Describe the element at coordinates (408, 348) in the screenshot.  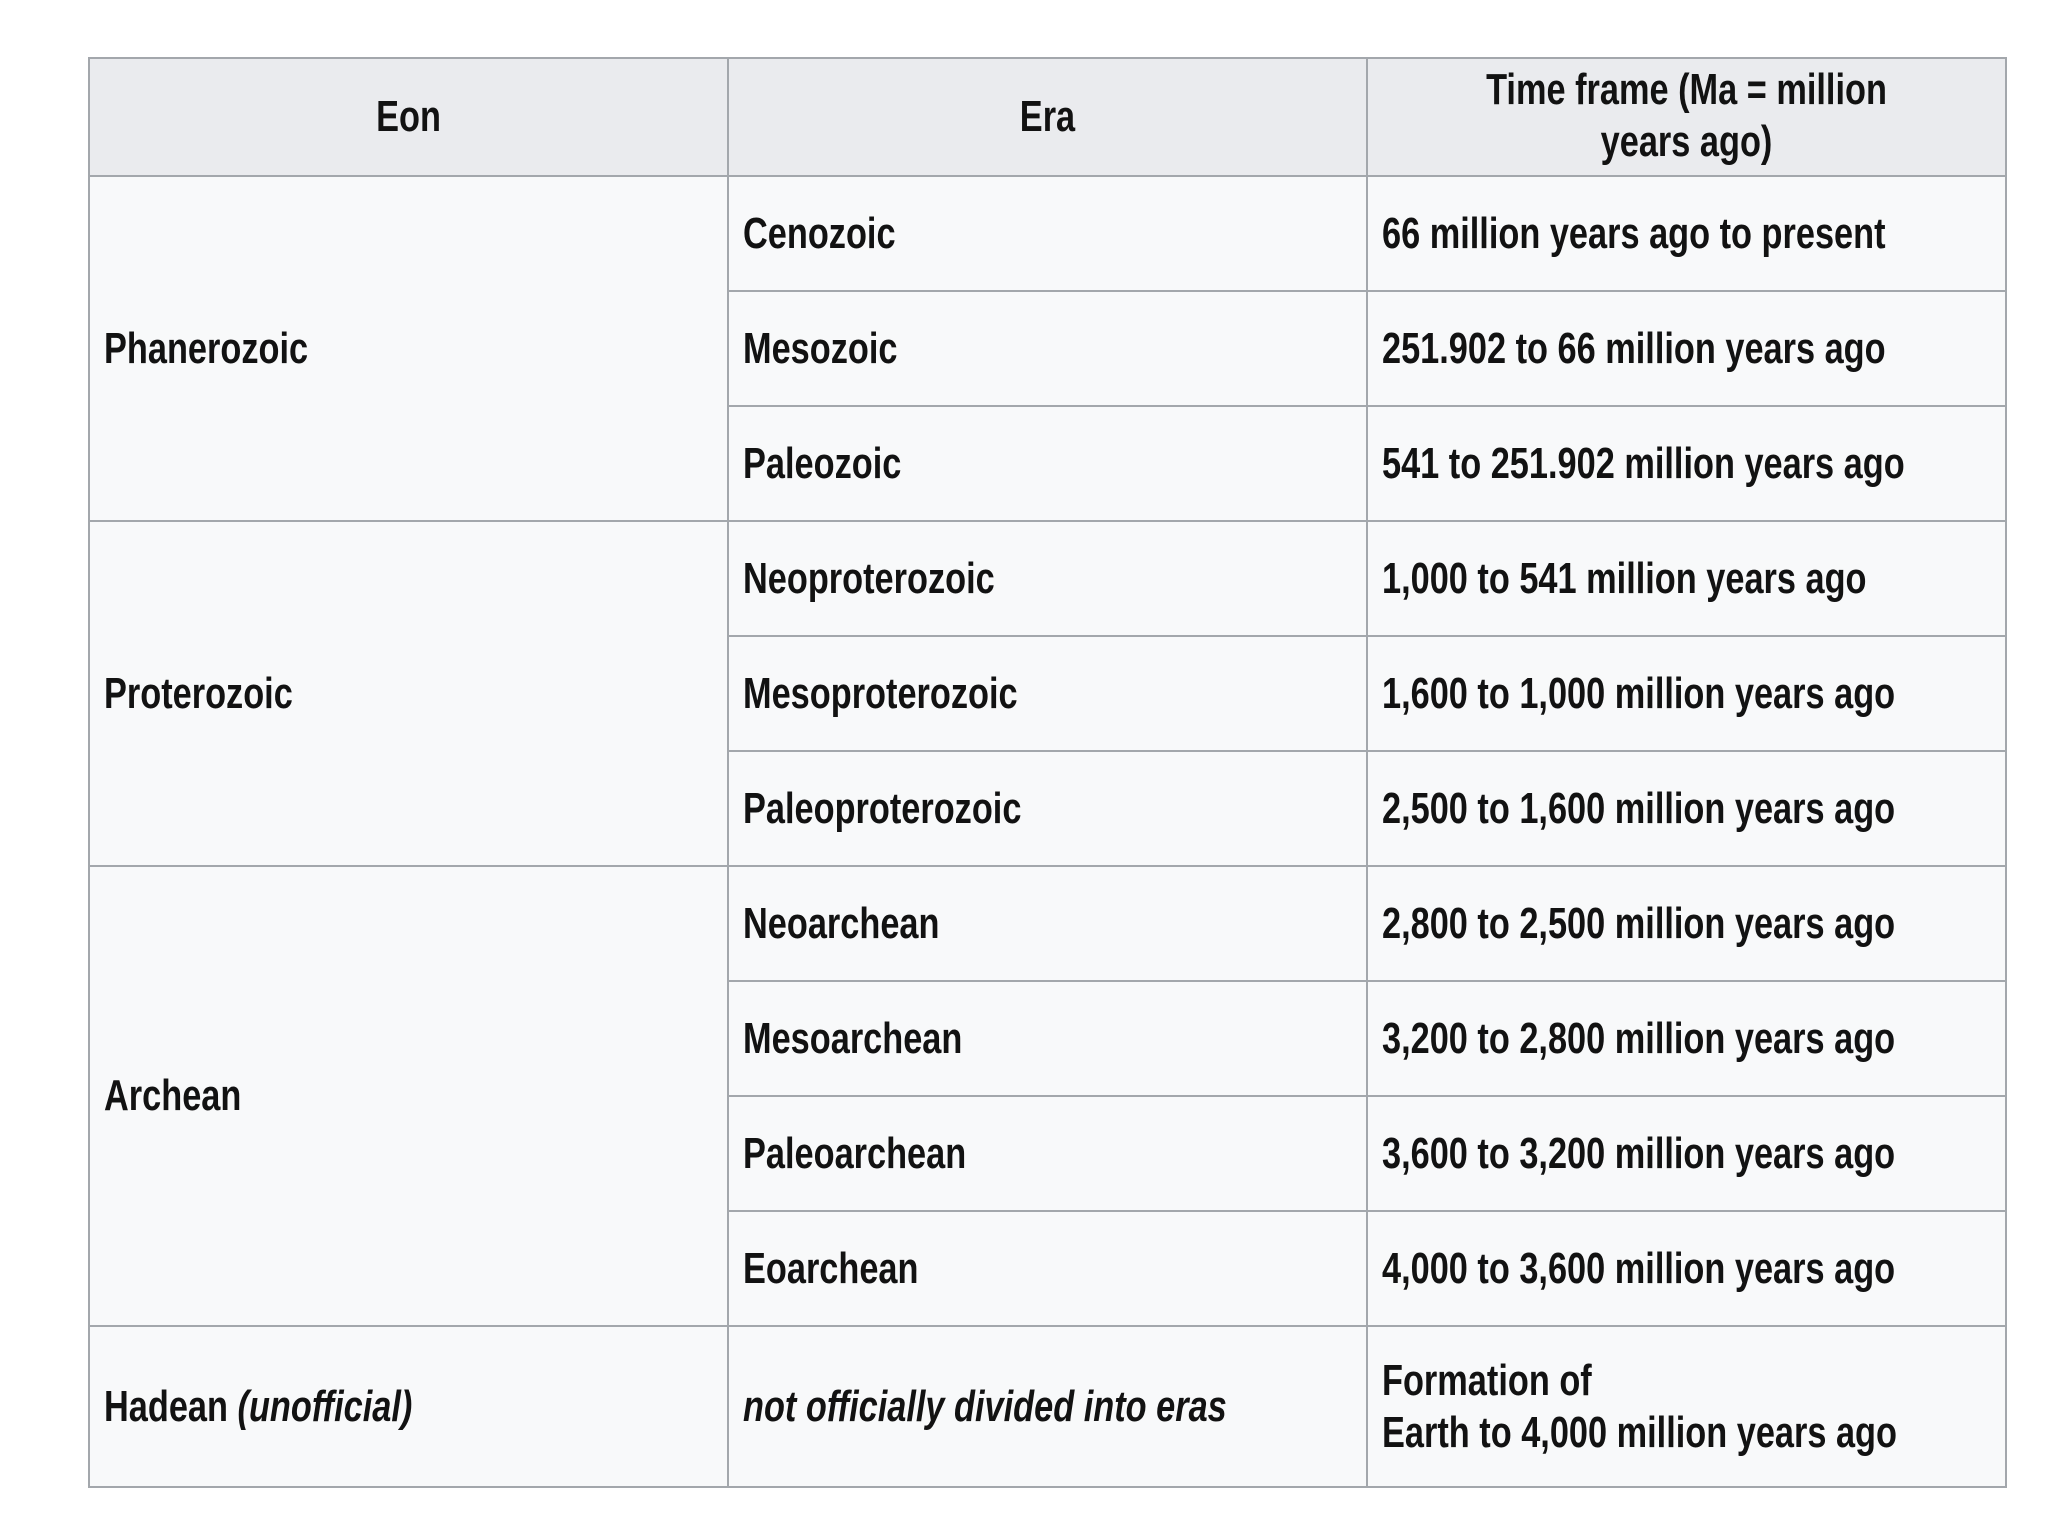
I see `eon-cell-phanerozoic: Phanerozoic` at that location.